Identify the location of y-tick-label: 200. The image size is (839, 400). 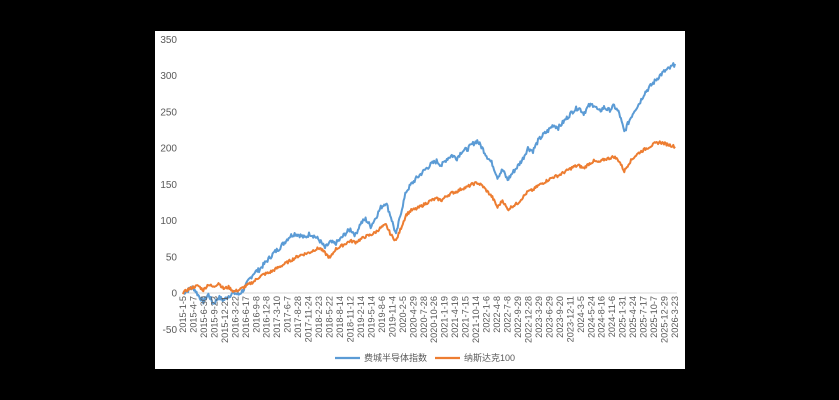
(168, 149).